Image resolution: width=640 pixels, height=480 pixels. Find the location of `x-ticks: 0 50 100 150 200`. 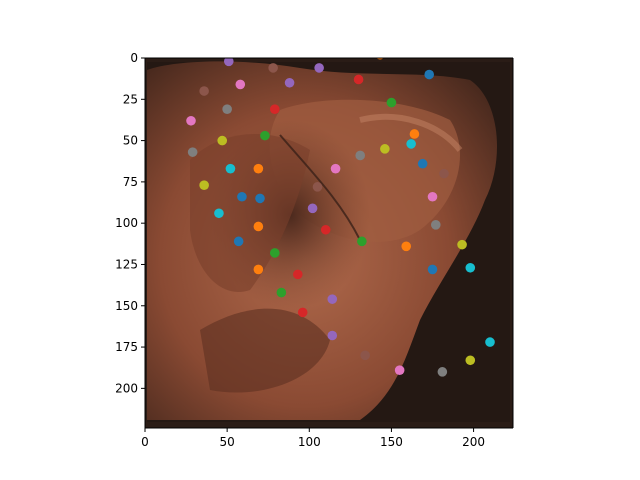

x-ticks: 0 50 100 150 200 is located at coordinates (313, 438).